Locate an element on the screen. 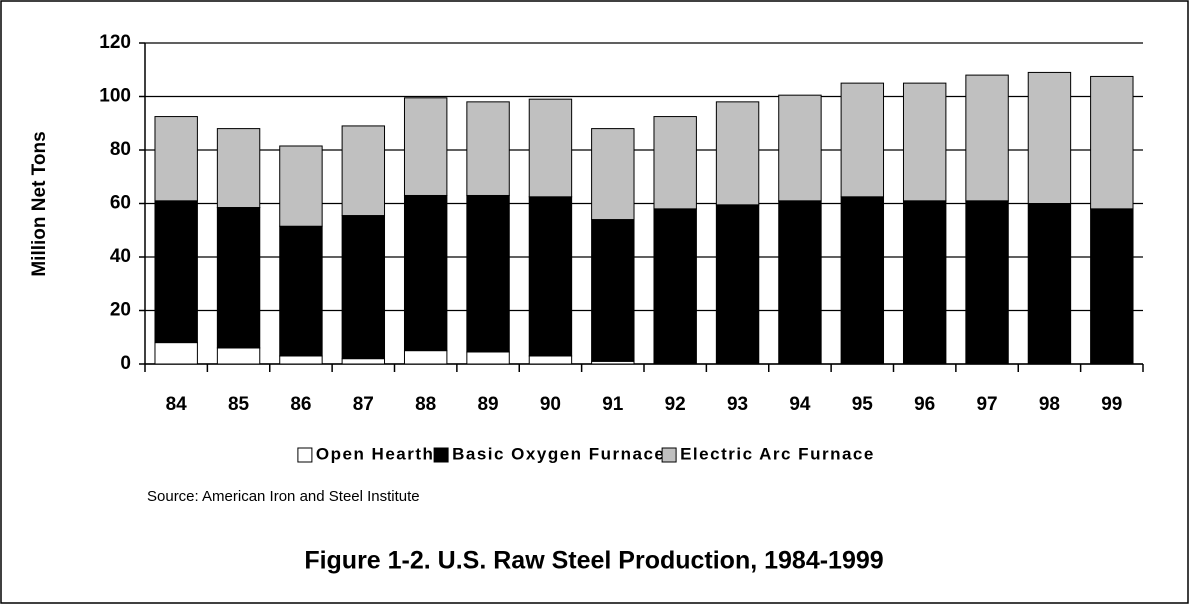  x-tick-label: 98 is located at coordinates (1049, 404).